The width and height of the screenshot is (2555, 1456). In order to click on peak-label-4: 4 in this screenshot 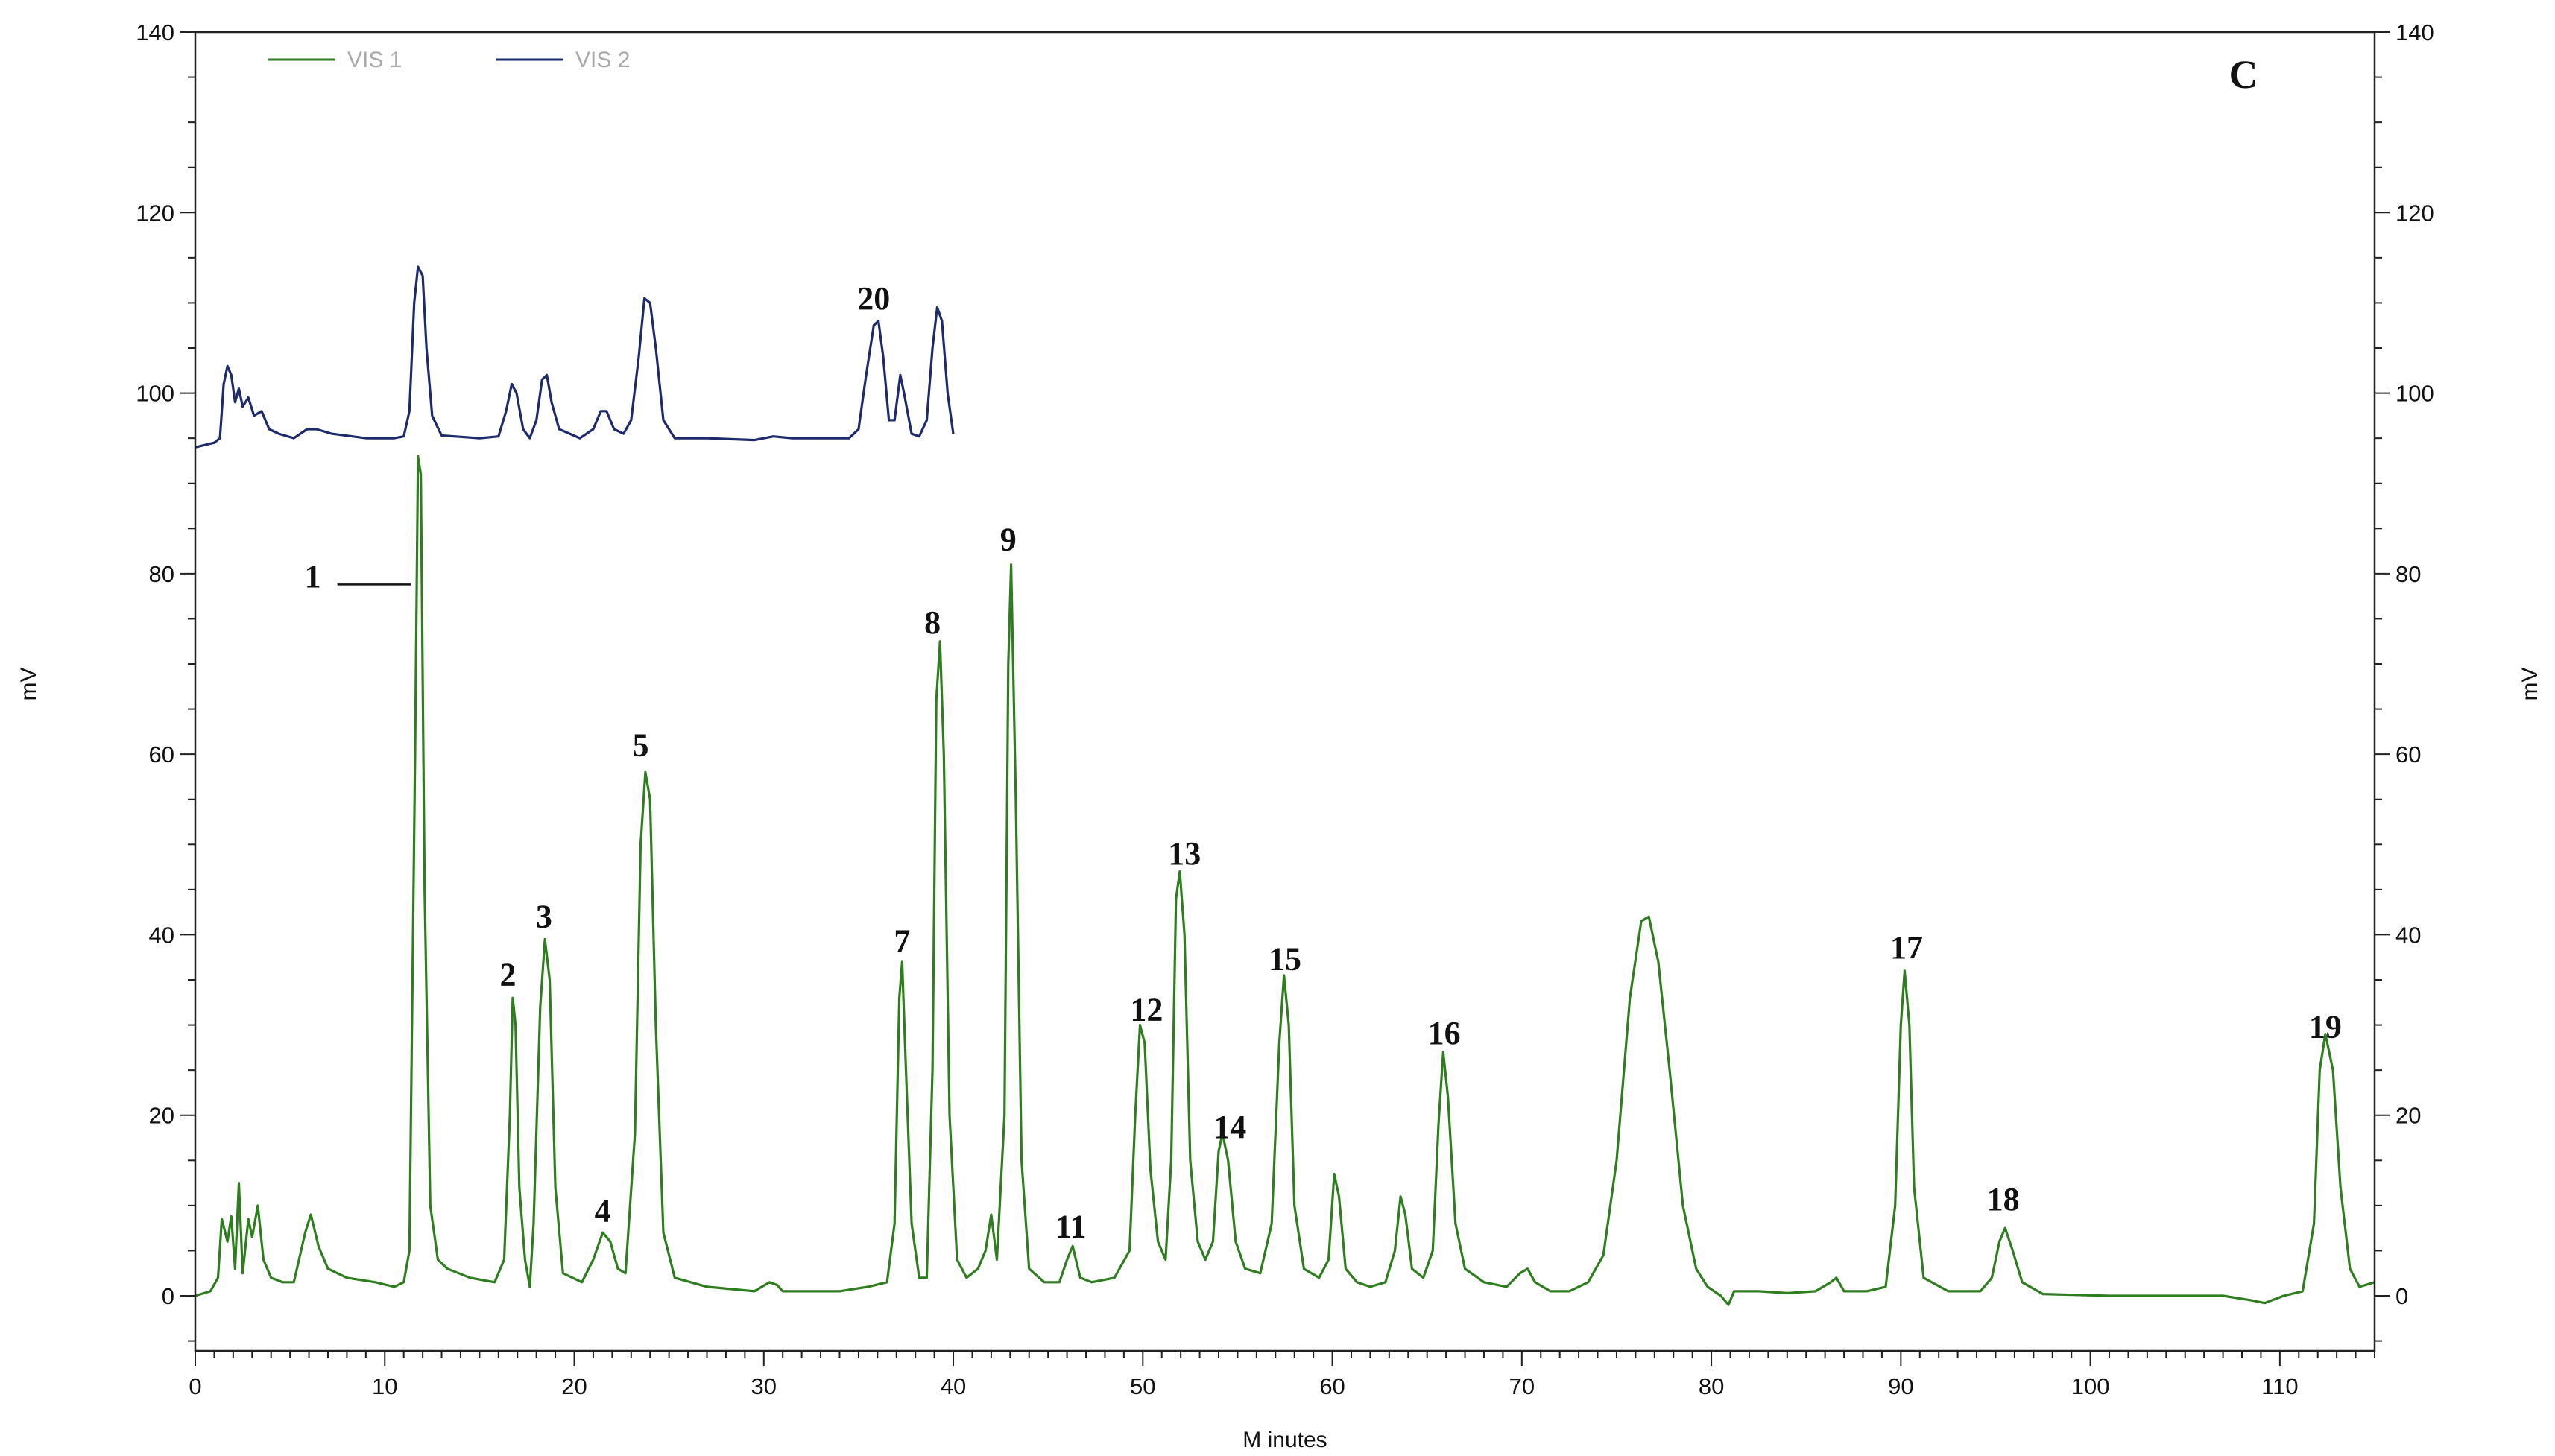, I will do `click(603, 1211)`.